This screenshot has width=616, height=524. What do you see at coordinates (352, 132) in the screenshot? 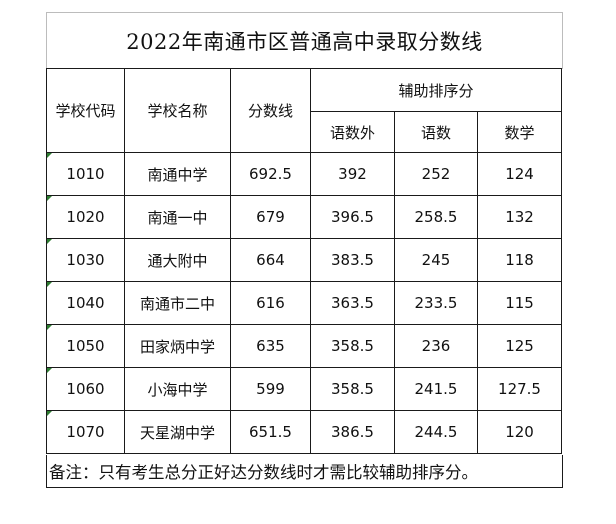
I see `header-aux-ywsx: 语数外` at bounding box center [352, 132].